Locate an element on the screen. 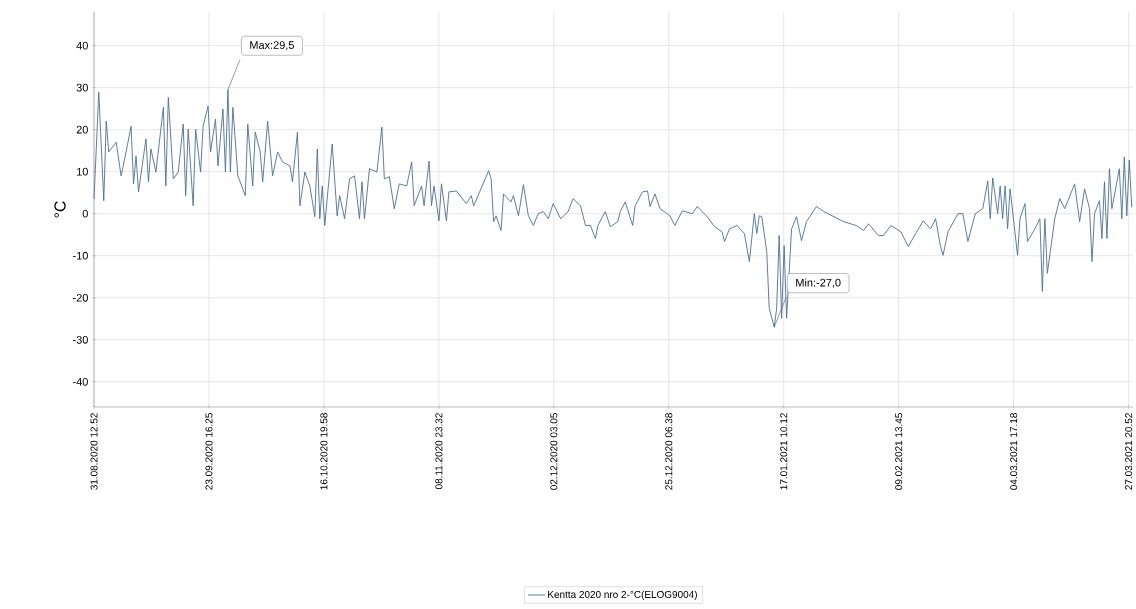 This screenshot has width=1136, height=609. x-tick-label: 17.01.2021 10.12 is located at coordinates (784, 451).